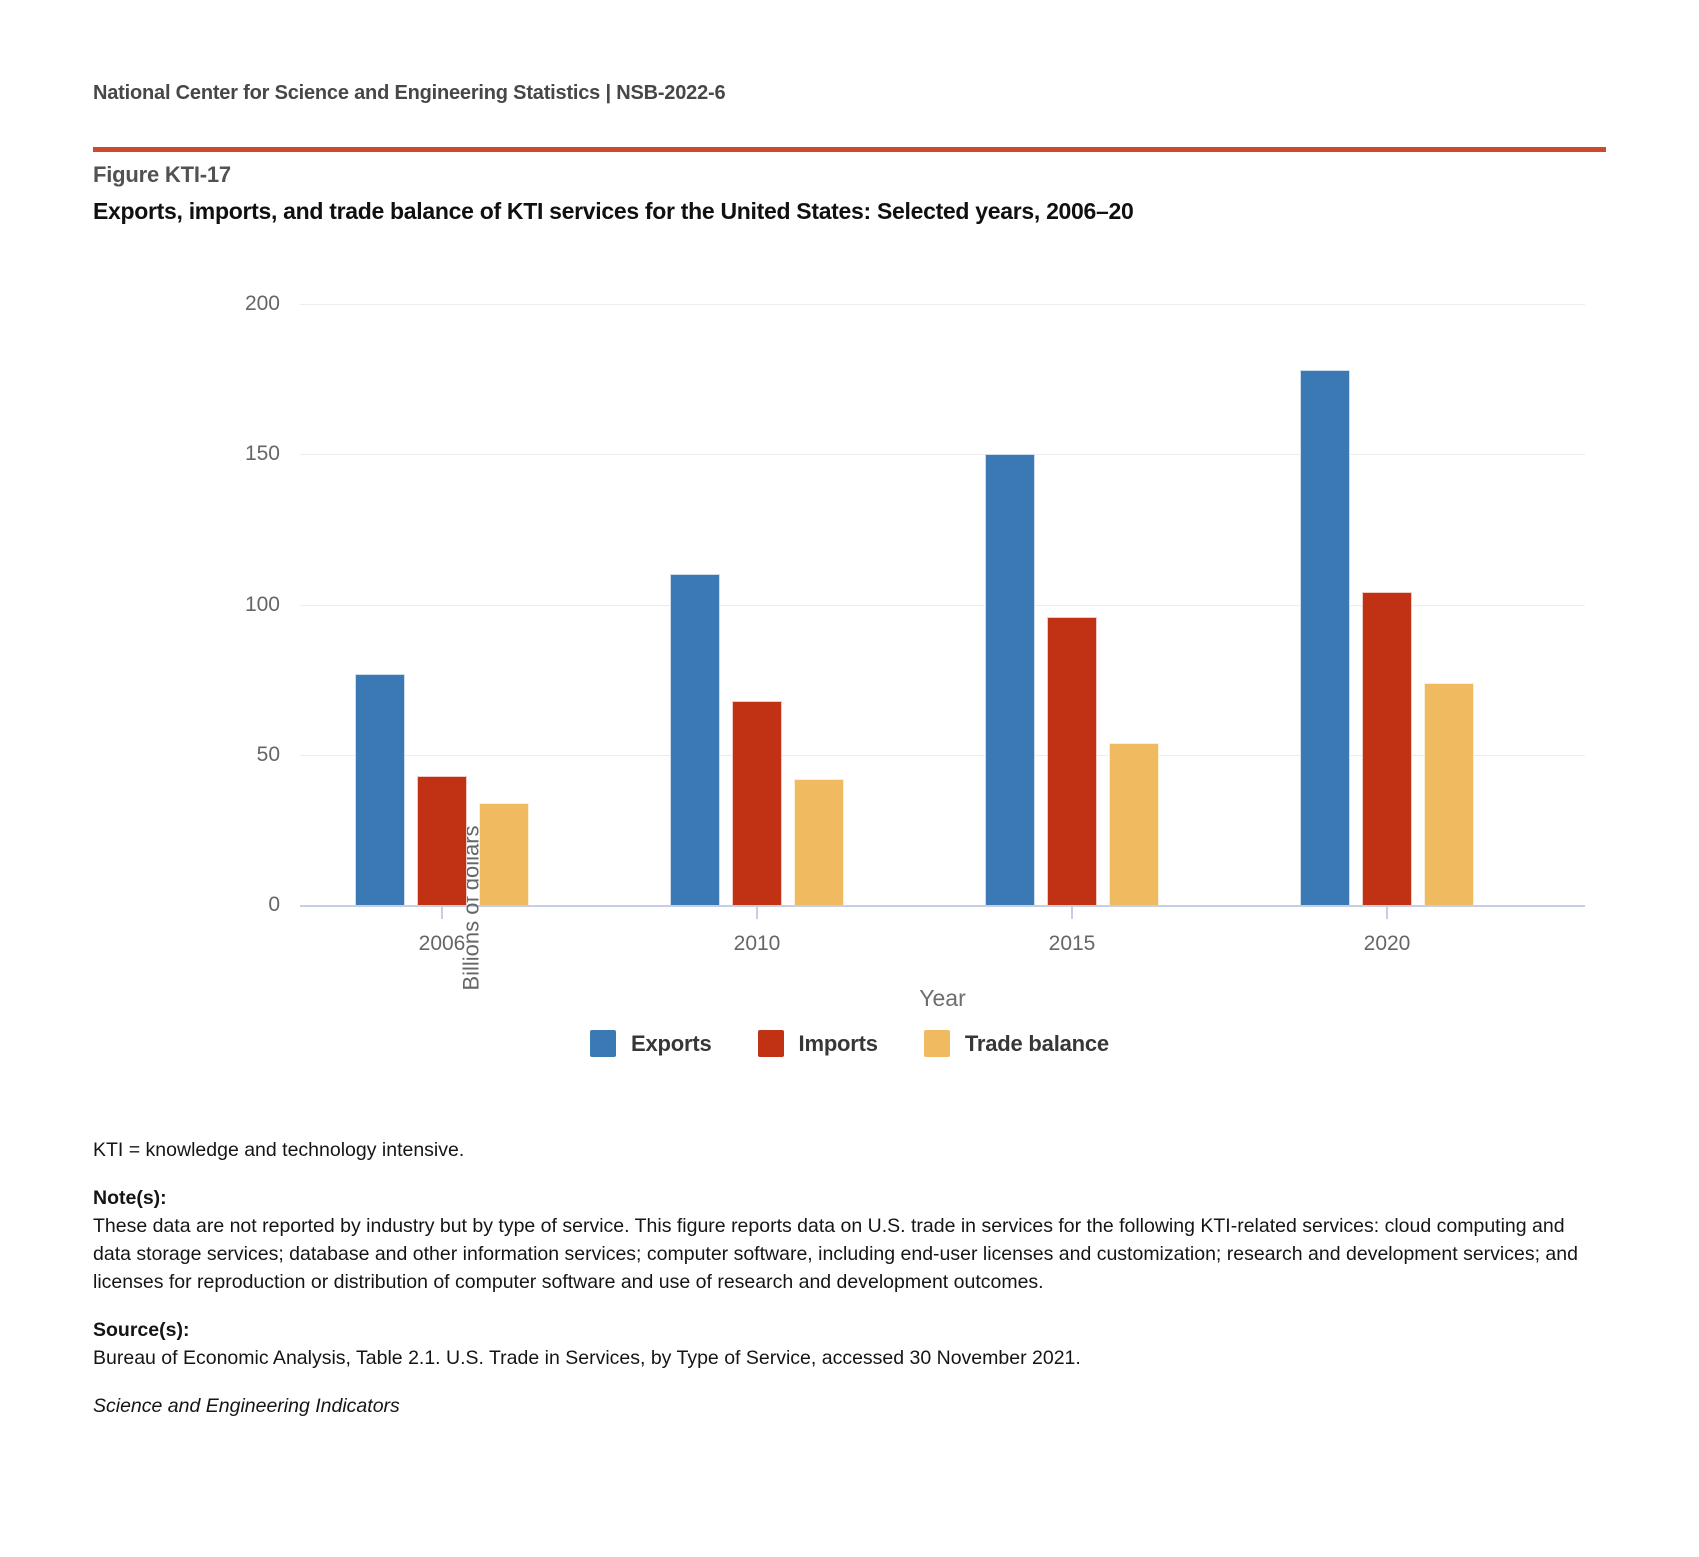 The height and width of the screenshot is (1557, 1699). I want to click on header-rule, so click(849, 149).